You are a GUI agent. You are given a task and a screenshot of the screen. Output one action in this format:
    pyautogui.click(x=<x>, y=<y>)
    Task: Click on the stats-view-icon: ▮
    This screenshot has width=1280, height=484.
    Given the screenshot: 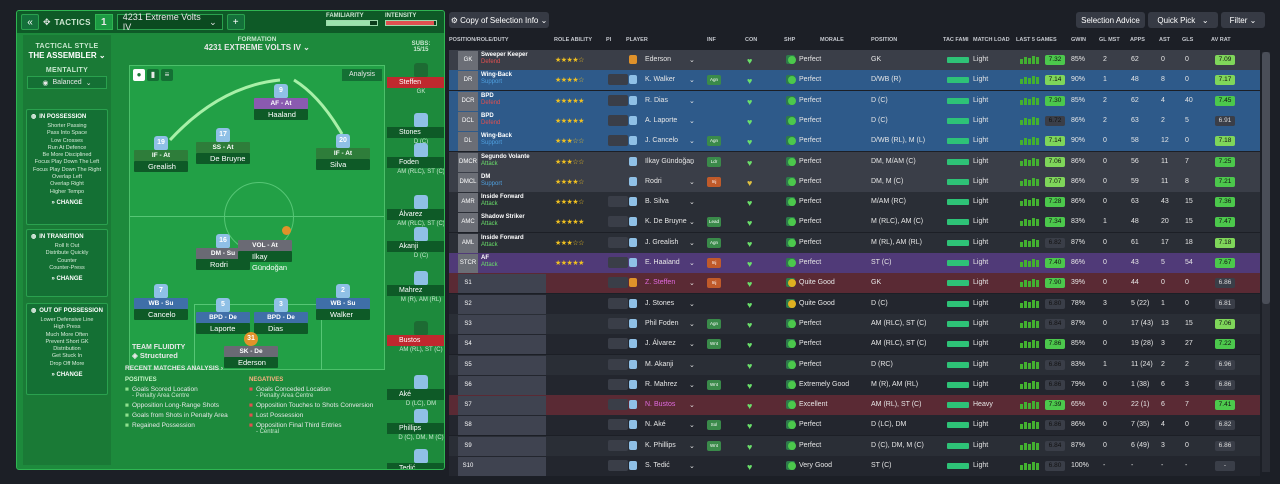 What is the action you would take?
    pyautogui.click(x=153, y=75)
    